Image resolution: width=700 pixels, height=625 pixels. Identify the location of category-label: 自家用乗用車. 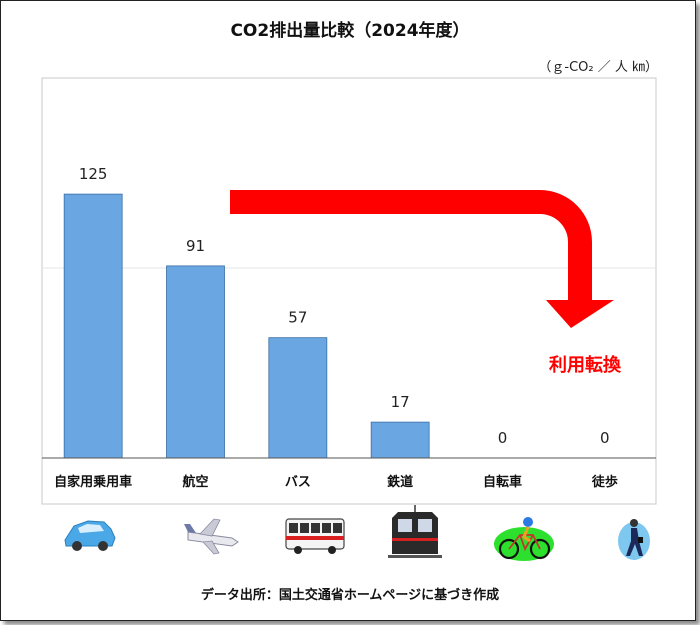
(93, 482).